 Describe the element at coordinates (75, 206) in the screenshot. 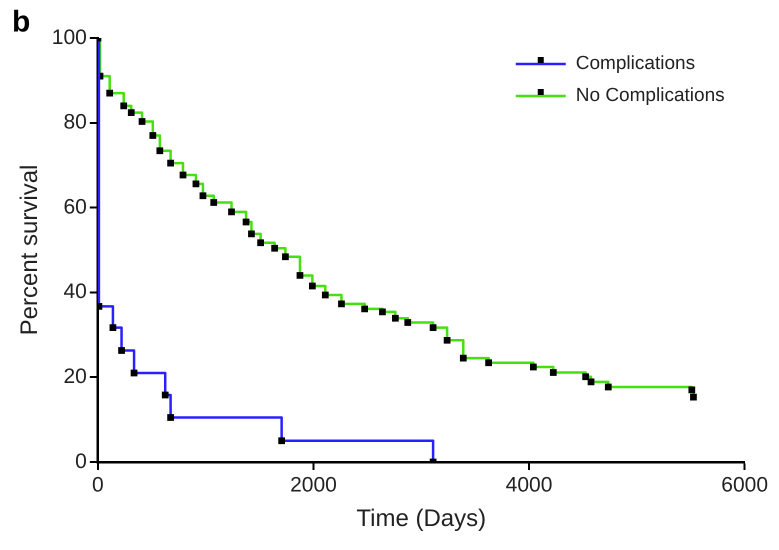

I see `y-tick-label: 60` at that location.